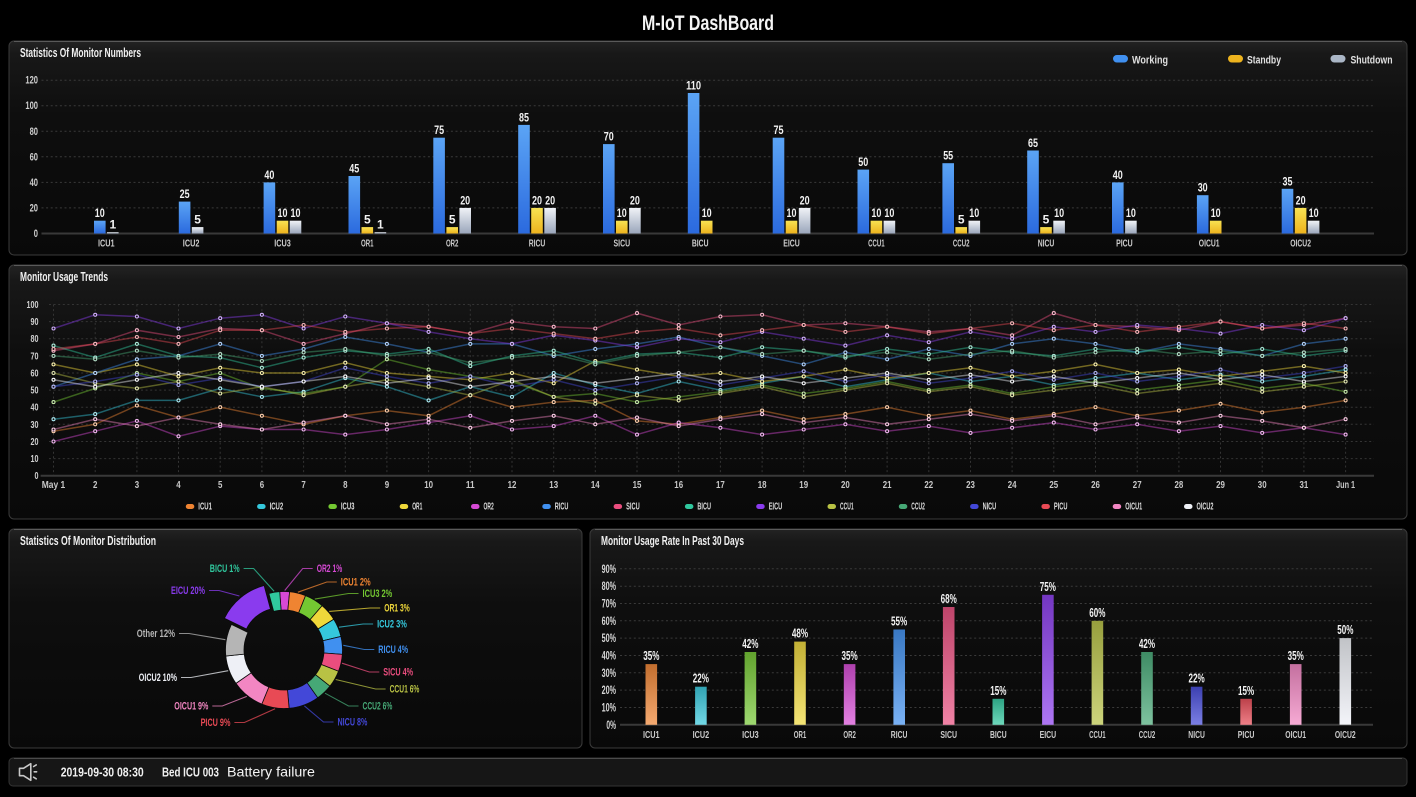 The image size is (1416, 797). Describe the element at coordinates (405, 690) in the screenshot. I see `svg-text: CCU1 6%` at that location.